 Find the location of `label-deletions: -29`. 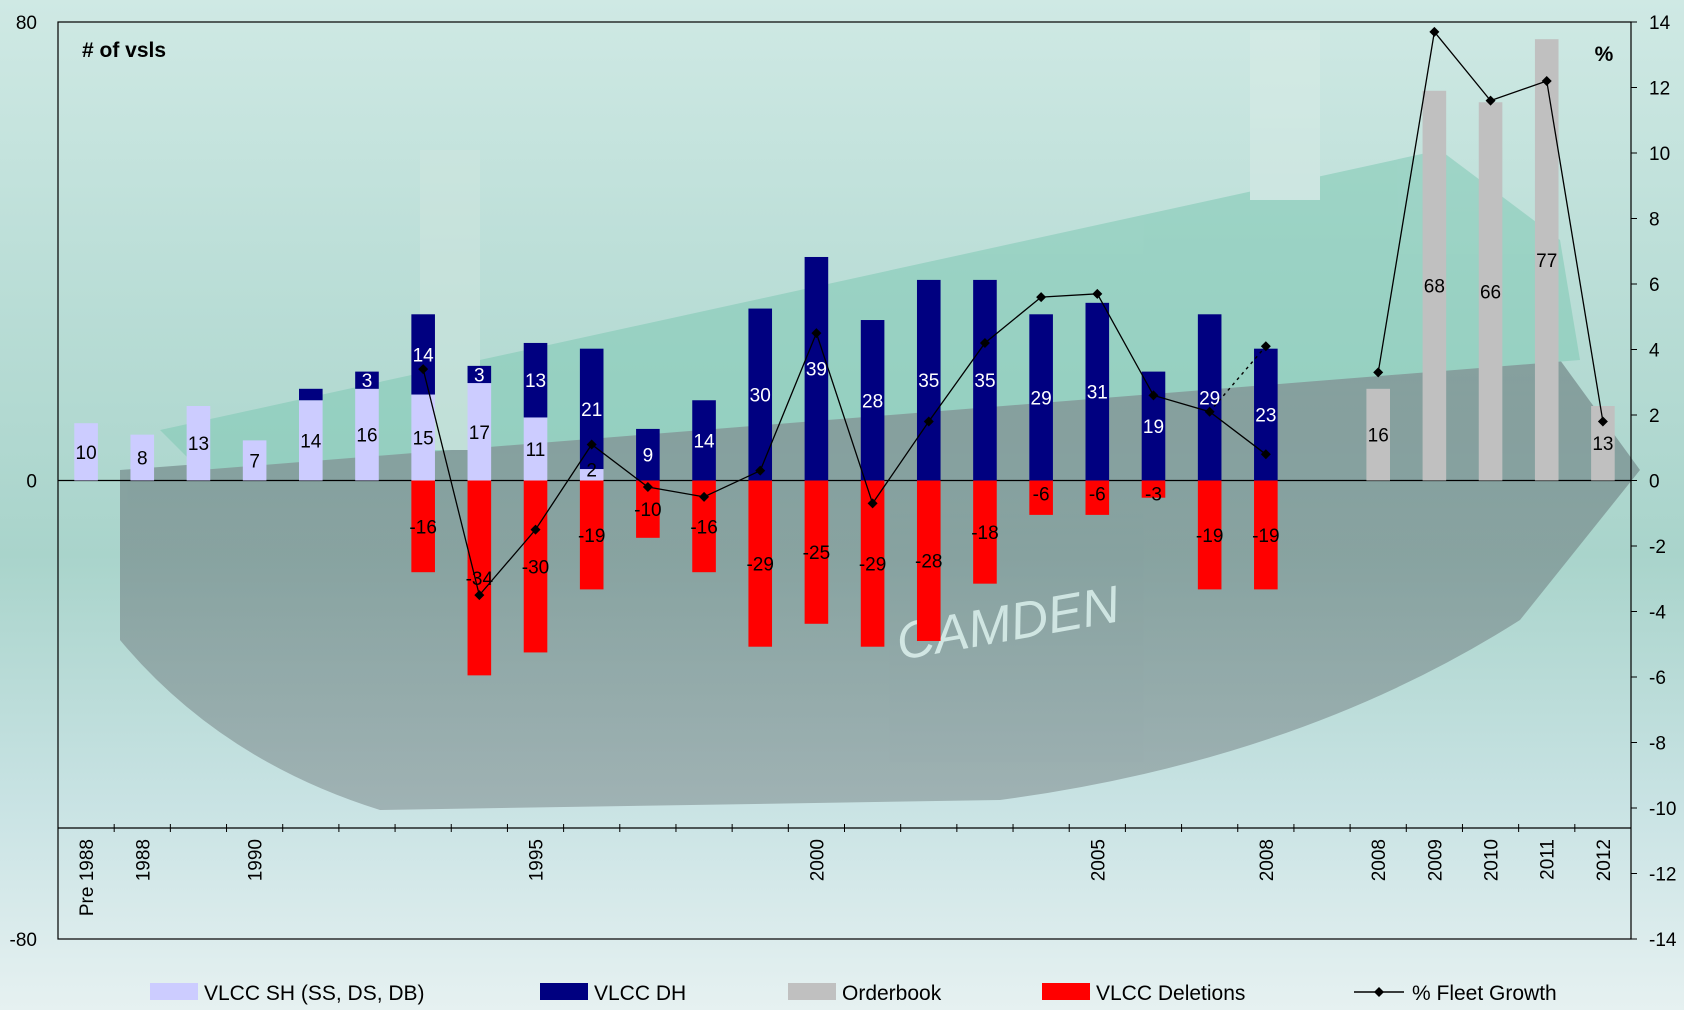

label-deletions: -29 is located at coordinates (759, 565).